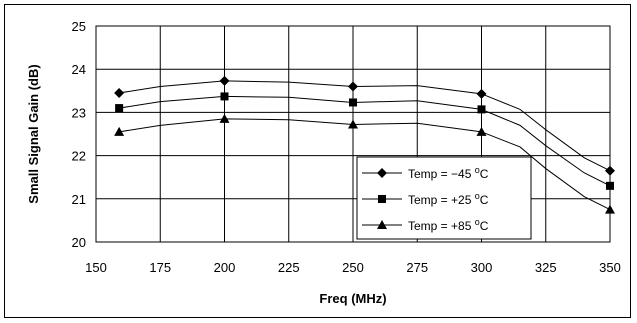  I want to click on x-tick-label: 250, so click(353, 267).